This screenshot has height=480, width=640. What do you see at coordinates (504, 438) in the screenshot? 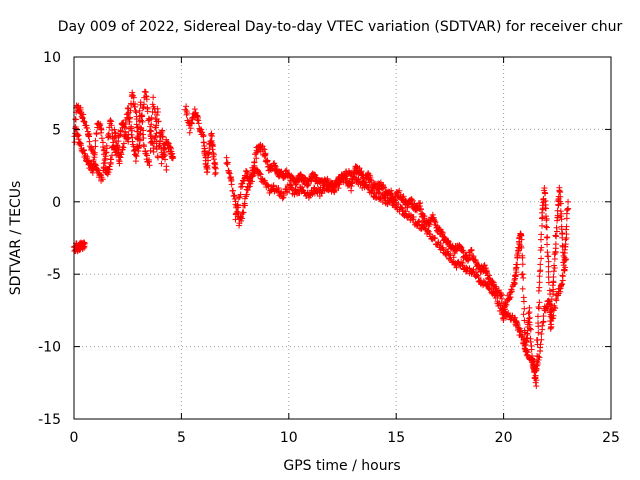
I see `x-tick-label: 20` at bounding box center [504, 438].